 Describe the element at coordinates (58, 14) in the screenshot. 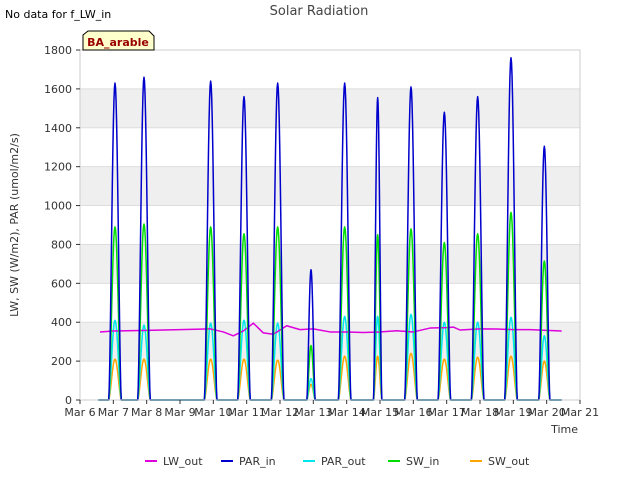

I see `corner-note: No data for f_LW_in` at that location.